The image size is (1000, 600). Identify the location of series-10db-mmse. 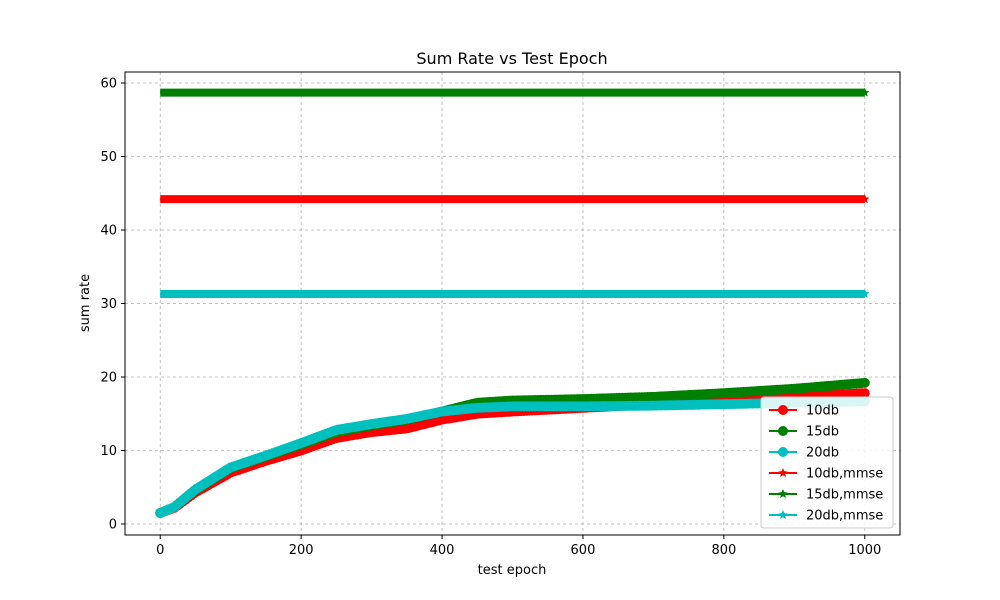
(515, 199).